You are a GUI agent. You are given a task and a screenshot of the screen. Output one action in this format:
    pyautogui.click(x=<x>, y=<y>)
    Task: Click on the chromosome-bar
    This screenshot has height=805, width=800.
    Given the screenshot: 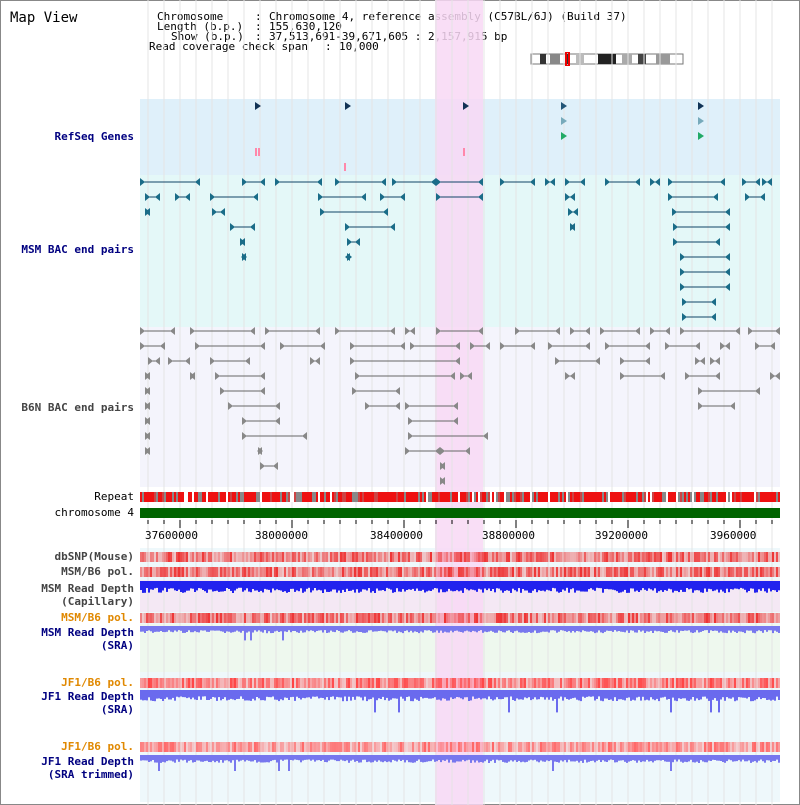 What is the action you would take?
    pyautogui.click(x=460, y=513)
    